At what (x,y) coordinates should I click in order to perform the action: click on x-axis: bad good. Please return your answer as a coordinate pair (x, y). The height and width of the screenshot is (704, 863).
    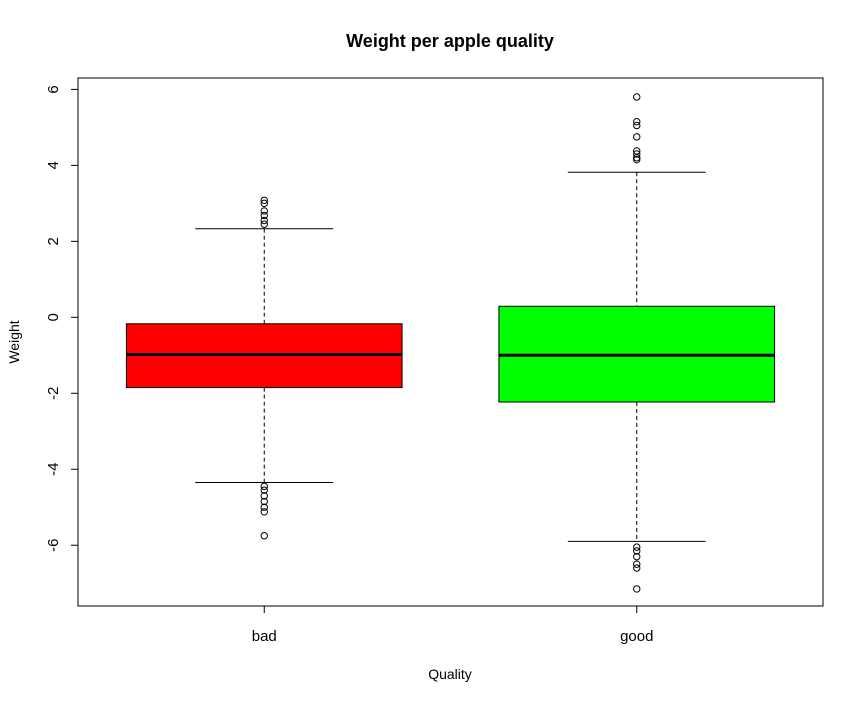
    Looking at the image, I should click on (452, 625).